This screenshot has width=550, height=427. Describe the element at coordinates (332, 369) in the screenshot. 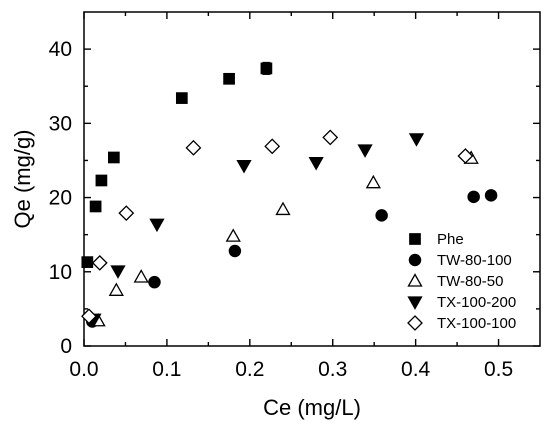

I see `x-tick-label: 0.3` at that location.